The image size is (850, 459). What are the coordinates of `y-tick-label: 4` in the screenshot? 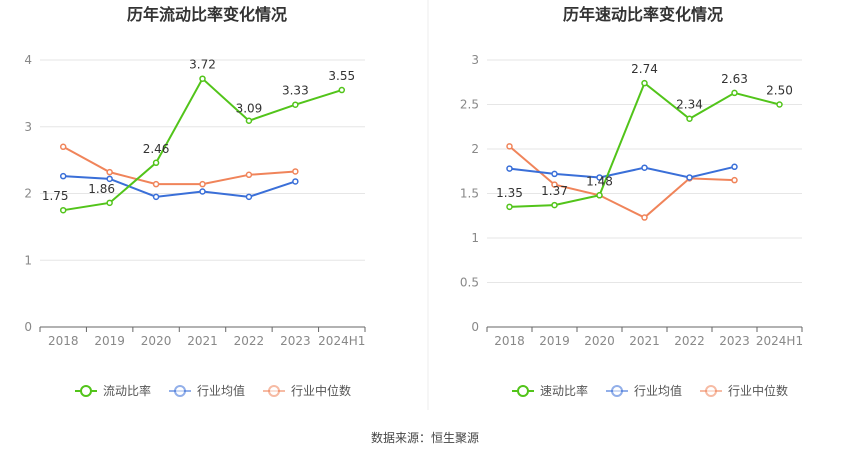 It's located at (28, 60).